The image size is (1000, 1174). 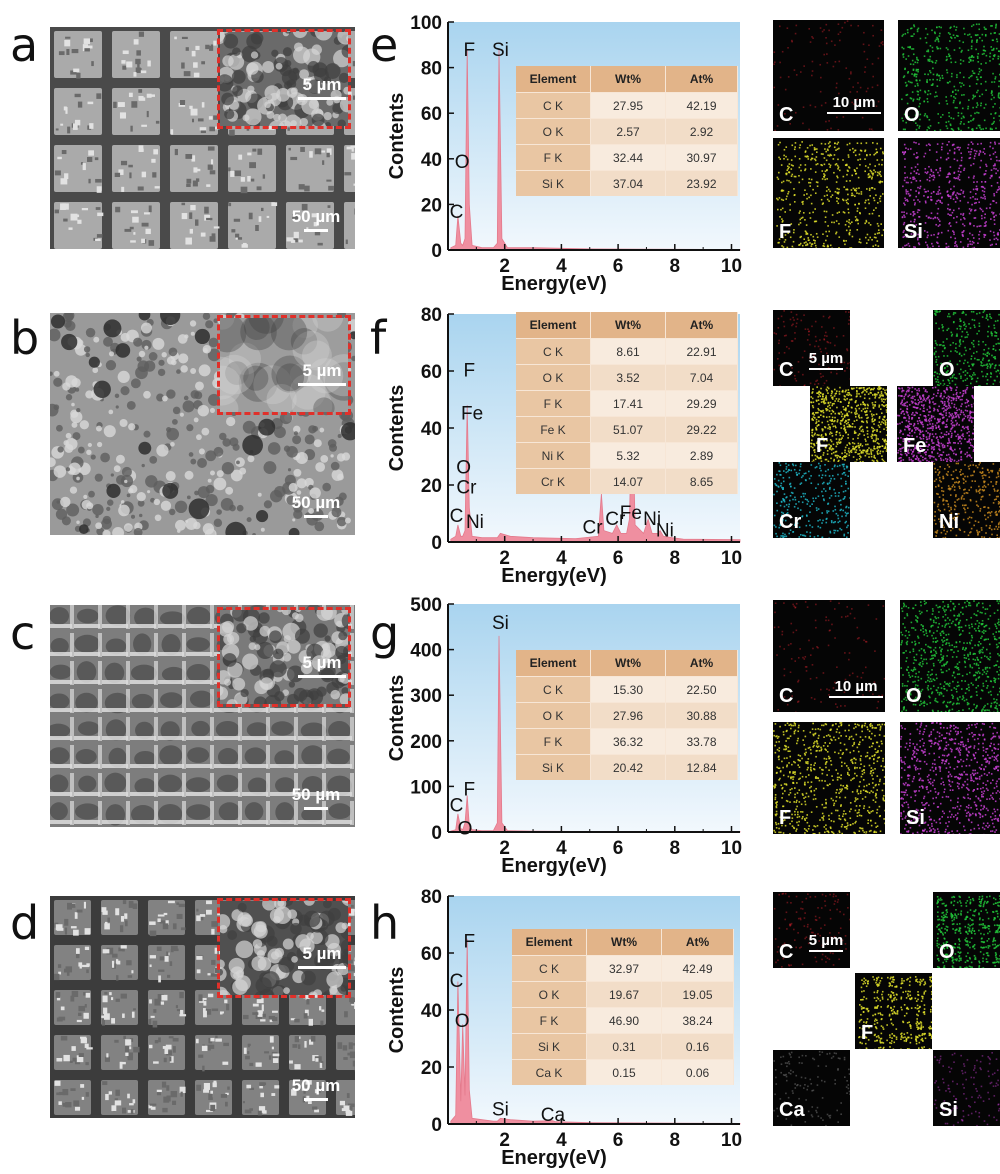 What do you see at coordinates (504, 848) in the screenshot?
I see `x-tick-label: 2` at bounding box center [504, 848].